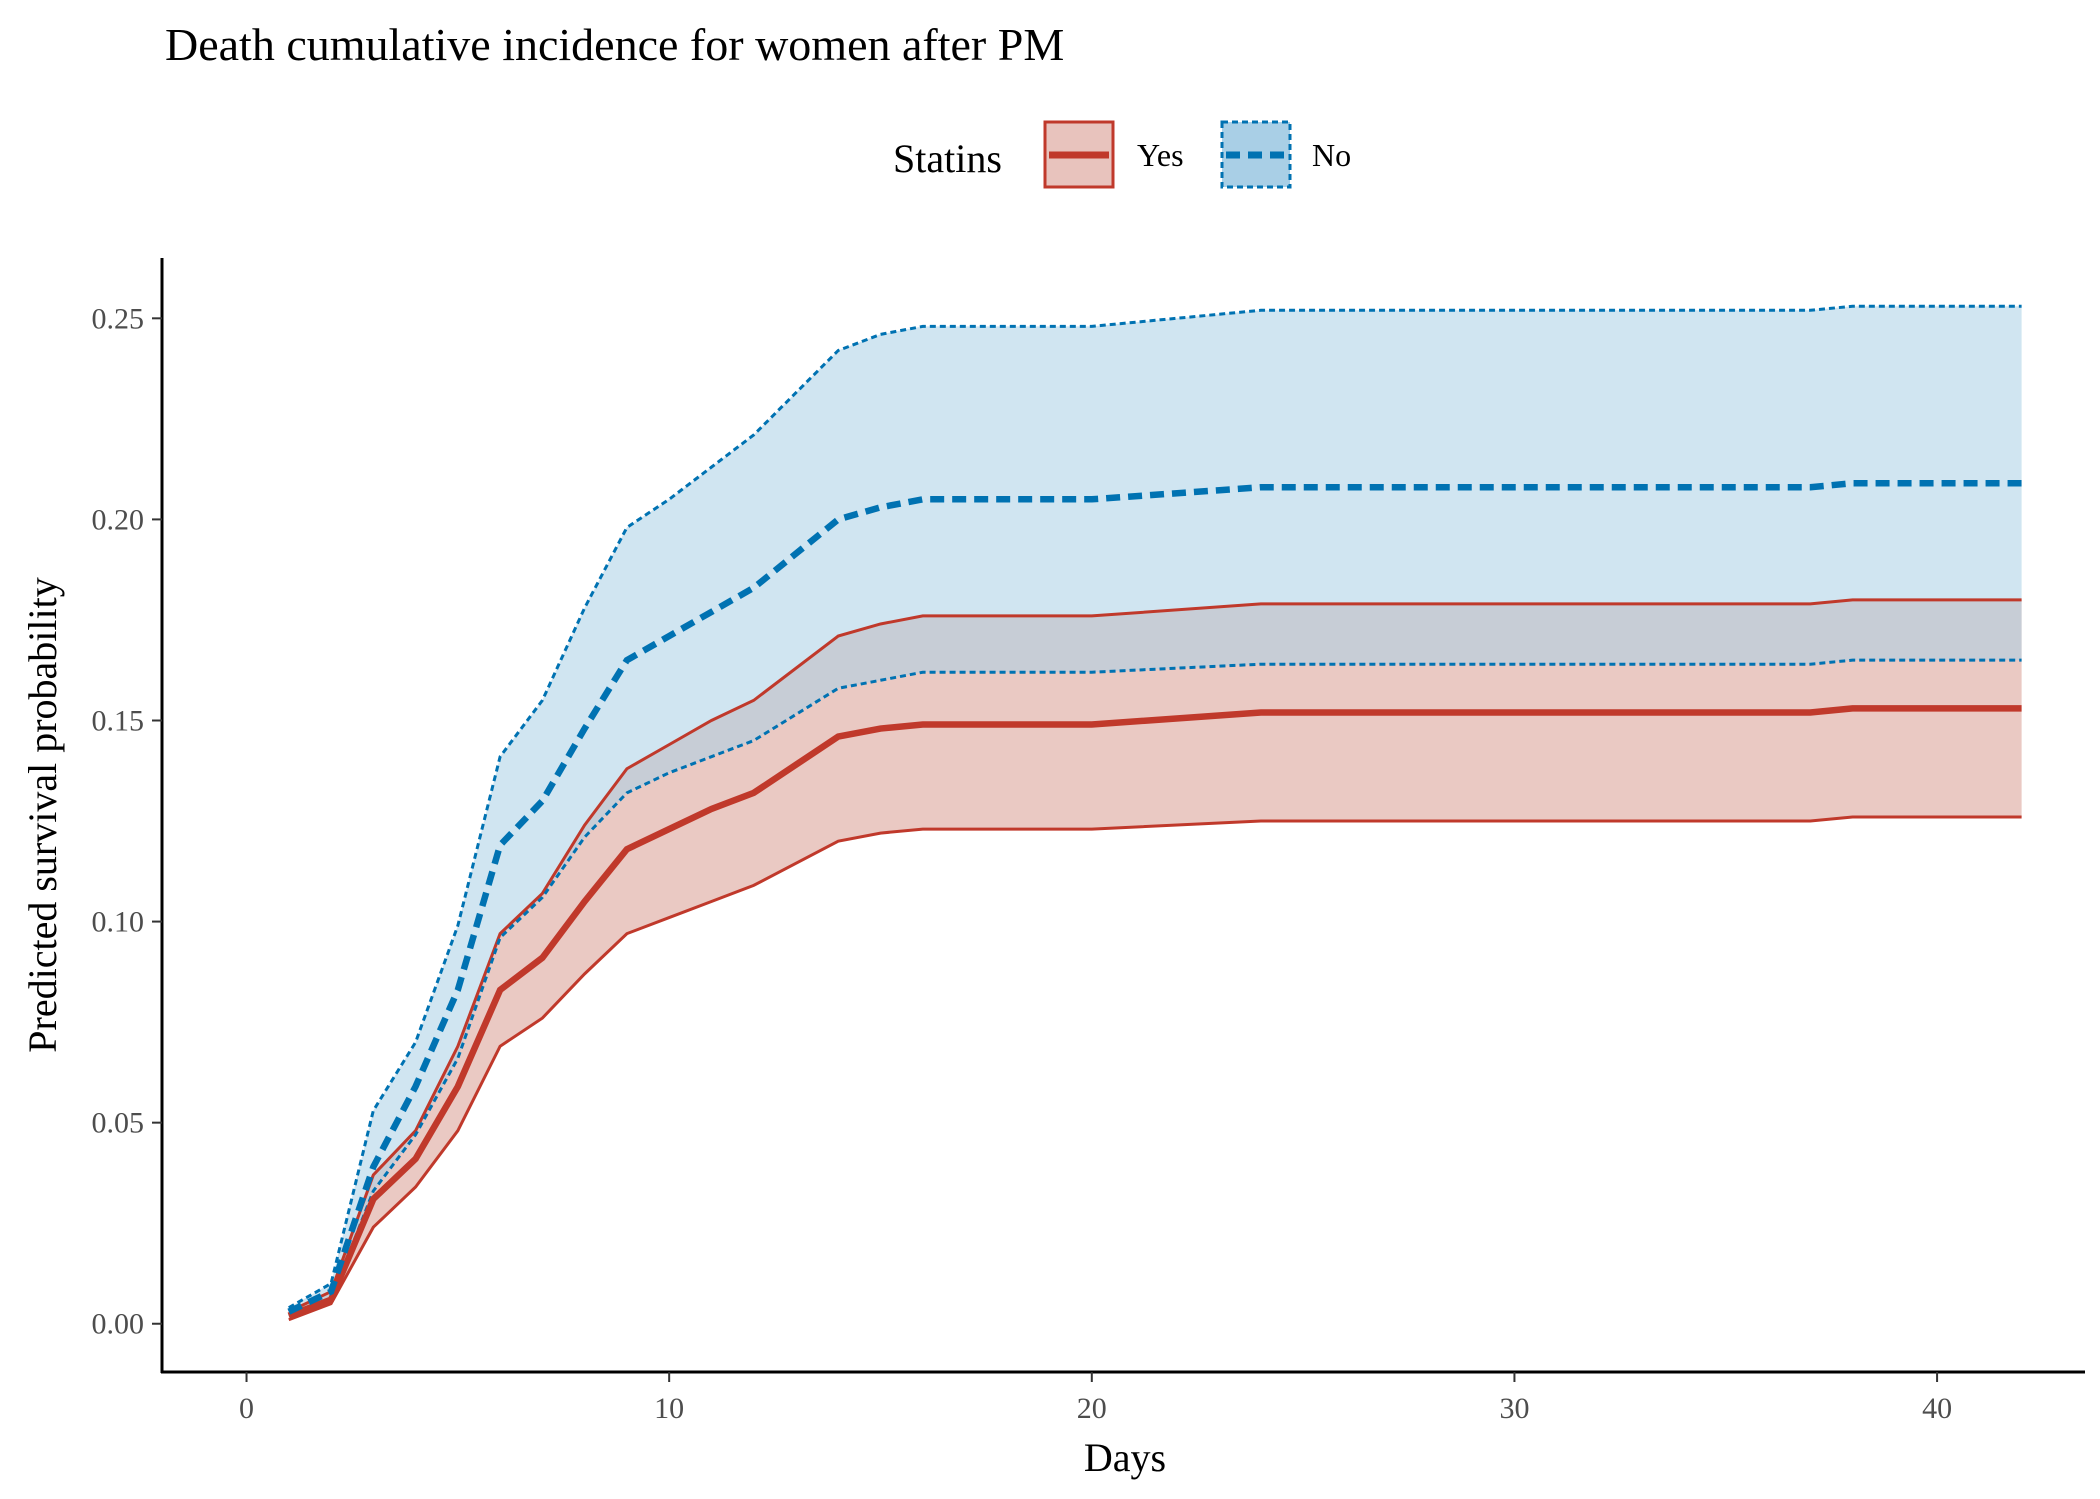 This screenshot has height=1499, width=2100. Describe the element at coordinates (246, 1408) in the screenshot. I see `x-tick-label: 0` at that location.